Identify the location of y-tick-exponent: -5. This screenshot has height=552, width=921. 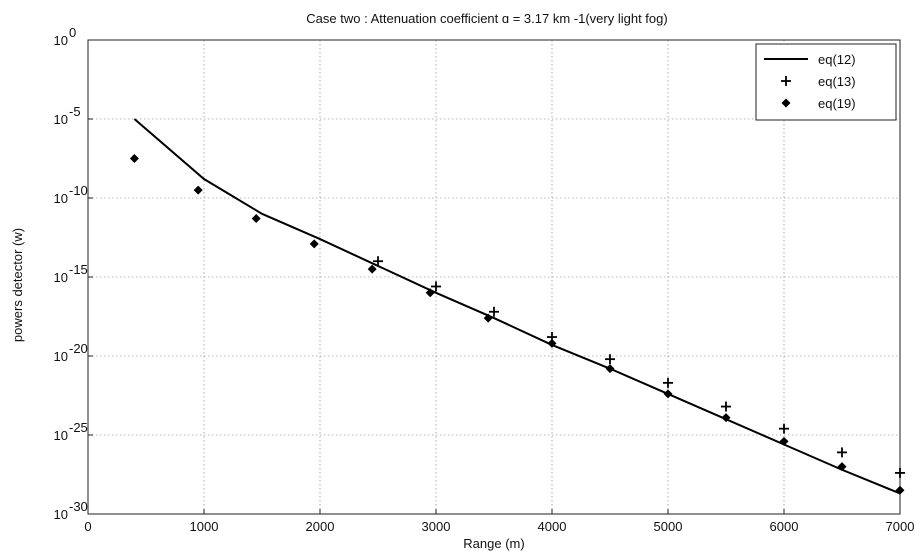
(75, 111).